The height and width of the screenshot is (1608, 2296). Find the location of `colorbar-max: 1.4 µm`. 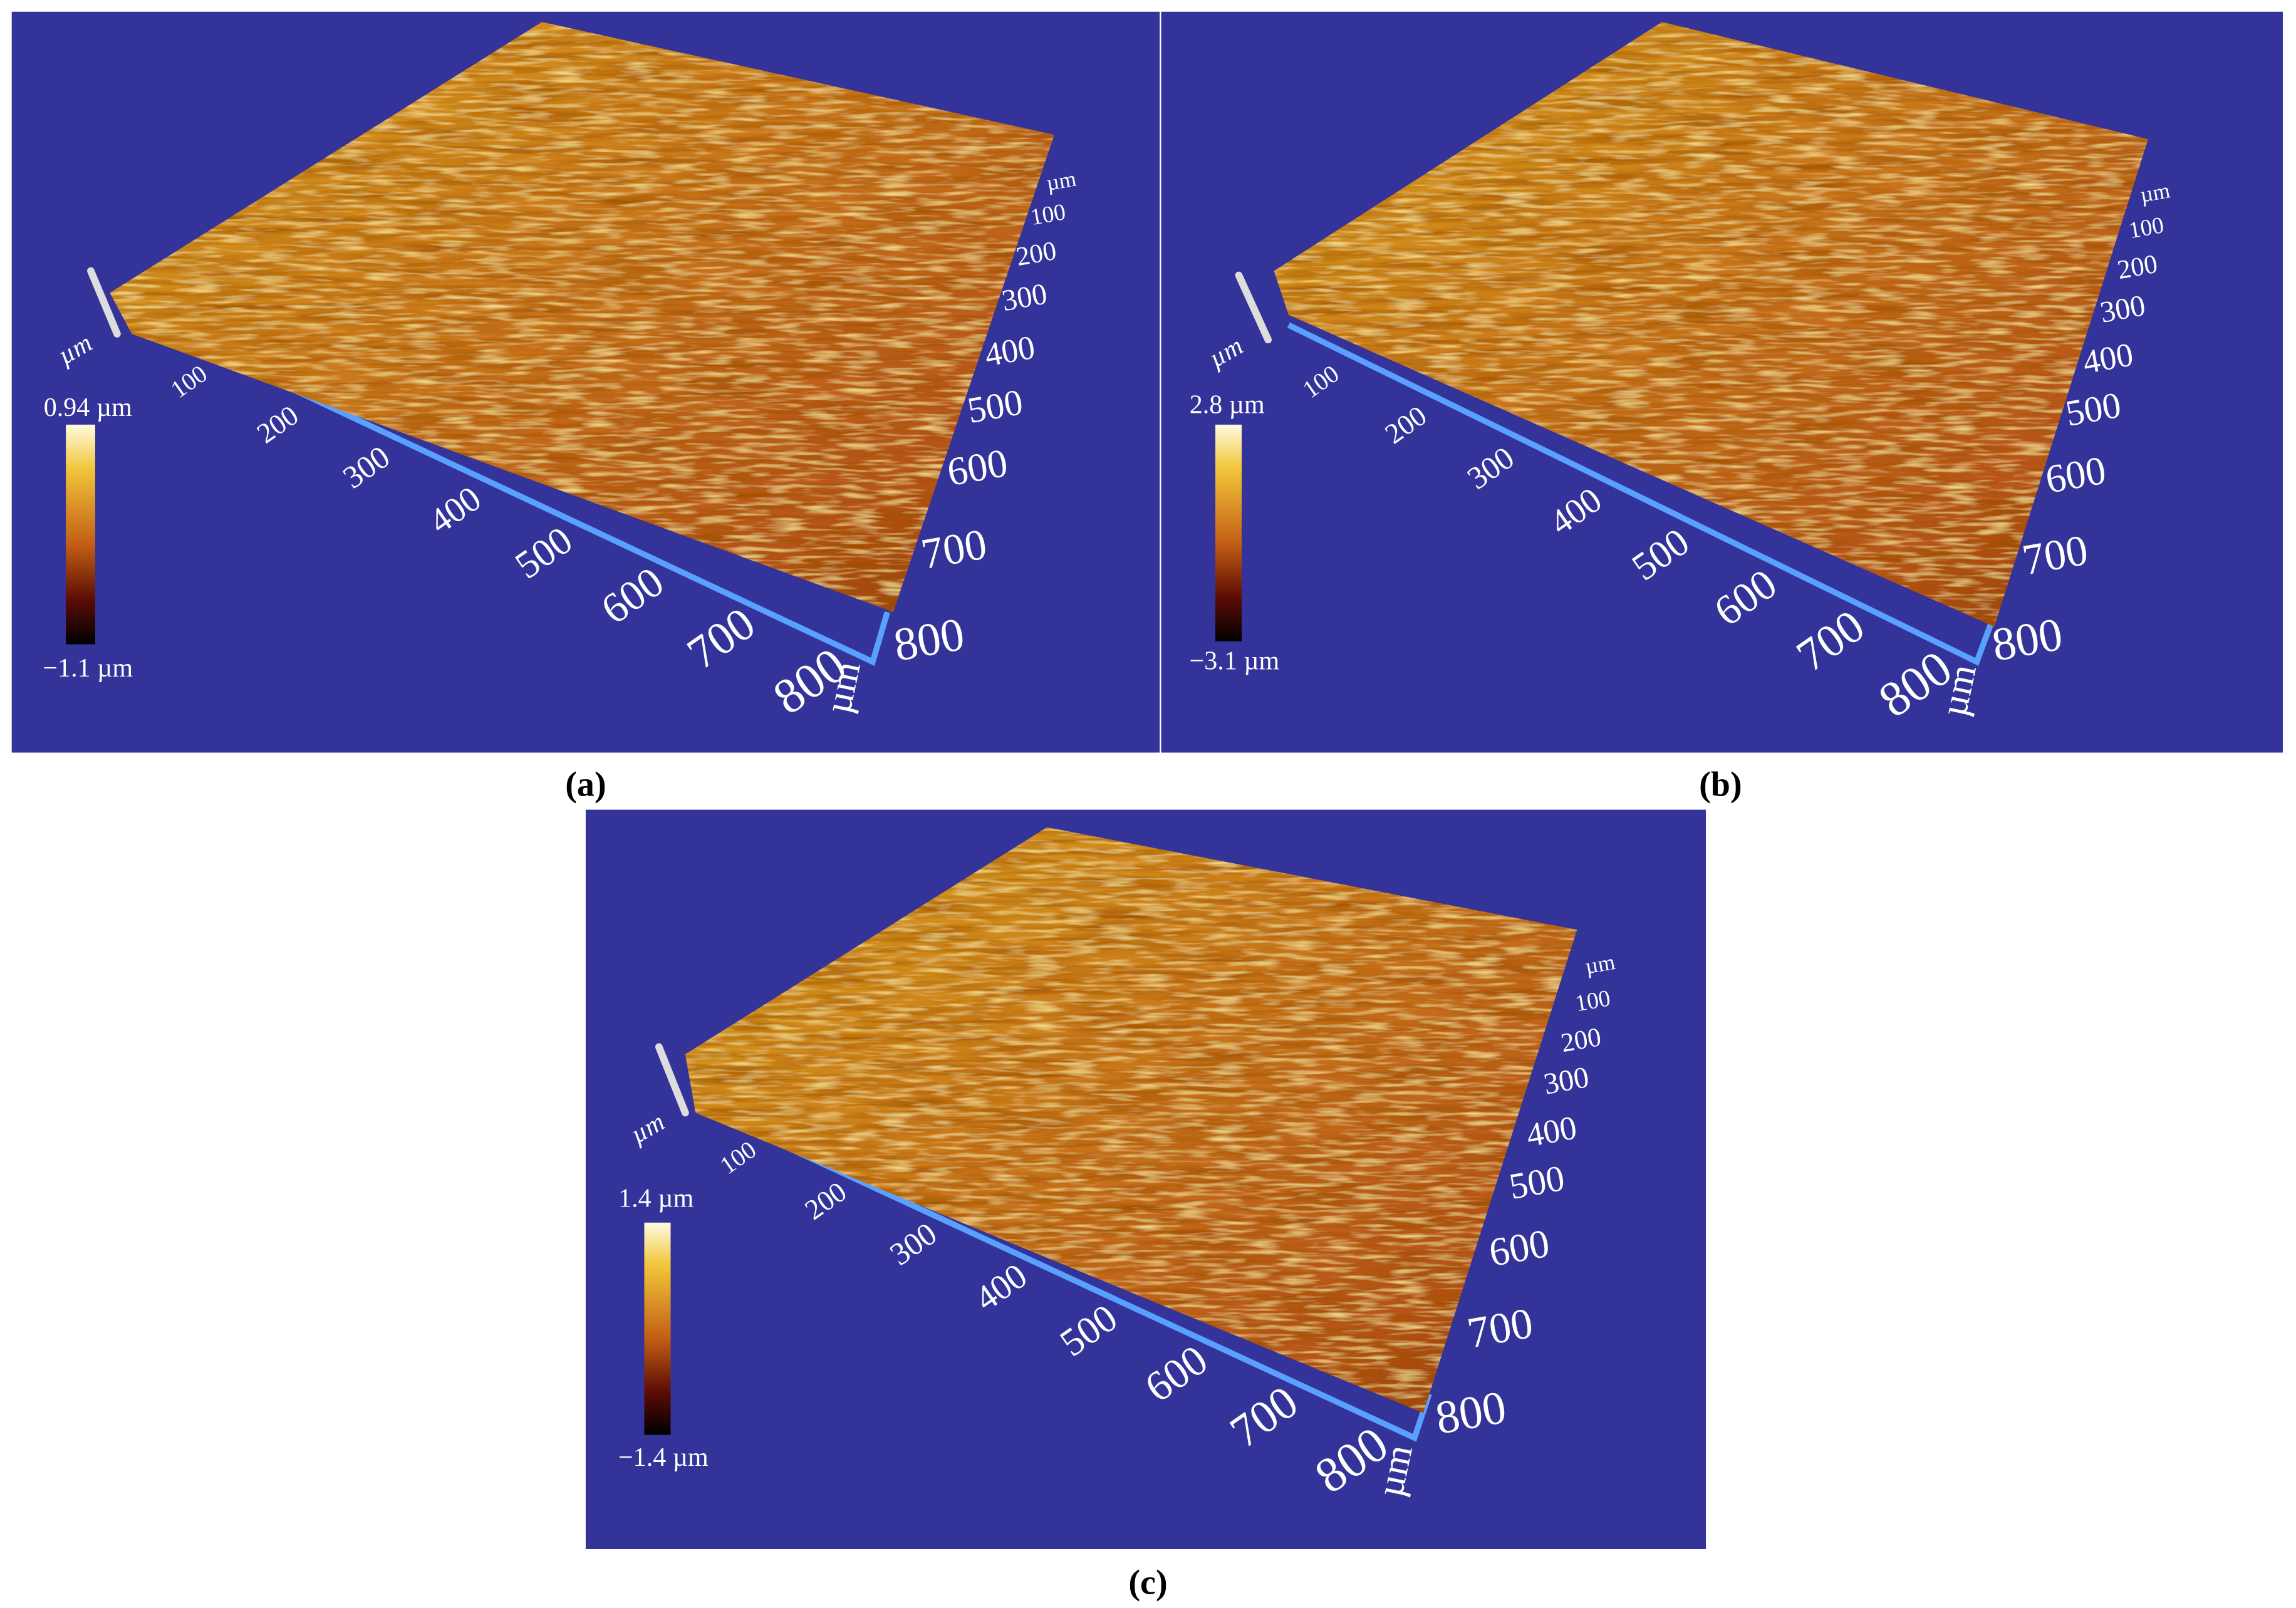

colorbar-max: 1.4 µm is located at coordinates (655, 1198).